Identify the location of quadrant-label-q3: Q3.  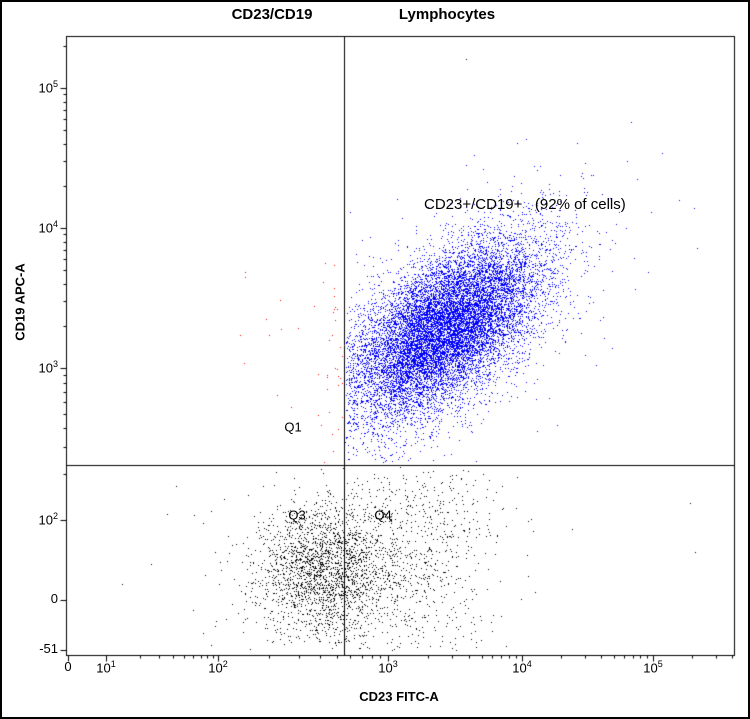
(297, 515).